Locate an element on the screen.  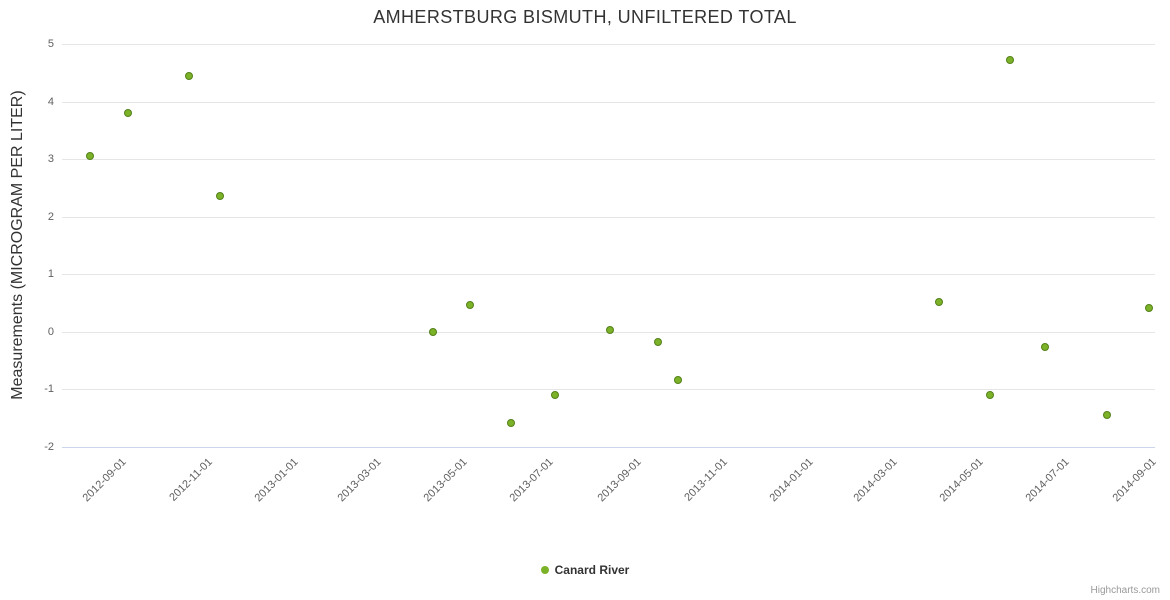
y-axis-label: 0 is located at coordinates (50, 331).